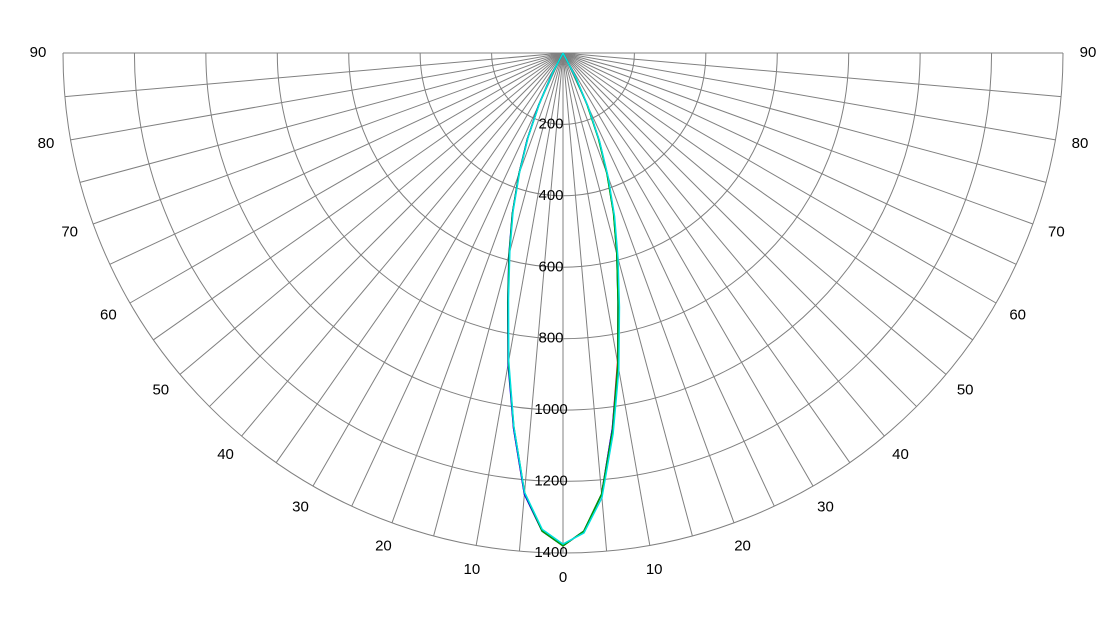 This screenshot has height=627, width=1102. Describe the element at coordinates (550, 409) in the screenshot. I see `radius-label: 1000` at that location.